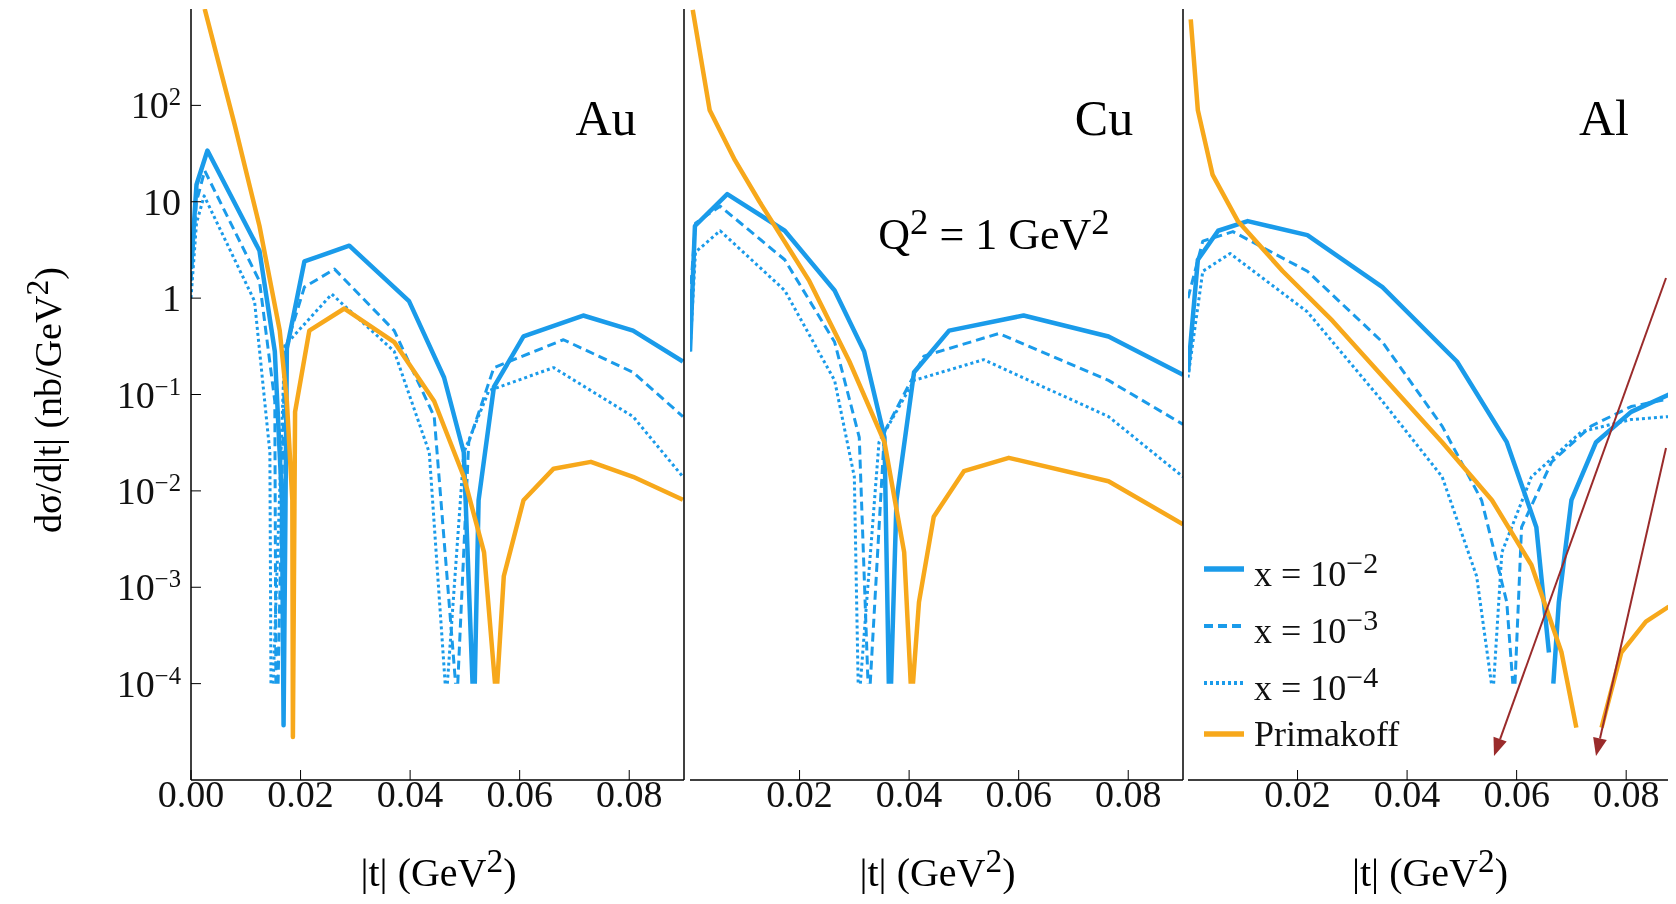 This screenshot has width=1676, height=904. What do you see at coordinates (162, 201) in the screenshot?
I see `y-tick-label: 10` at bounding box center [162, 201].